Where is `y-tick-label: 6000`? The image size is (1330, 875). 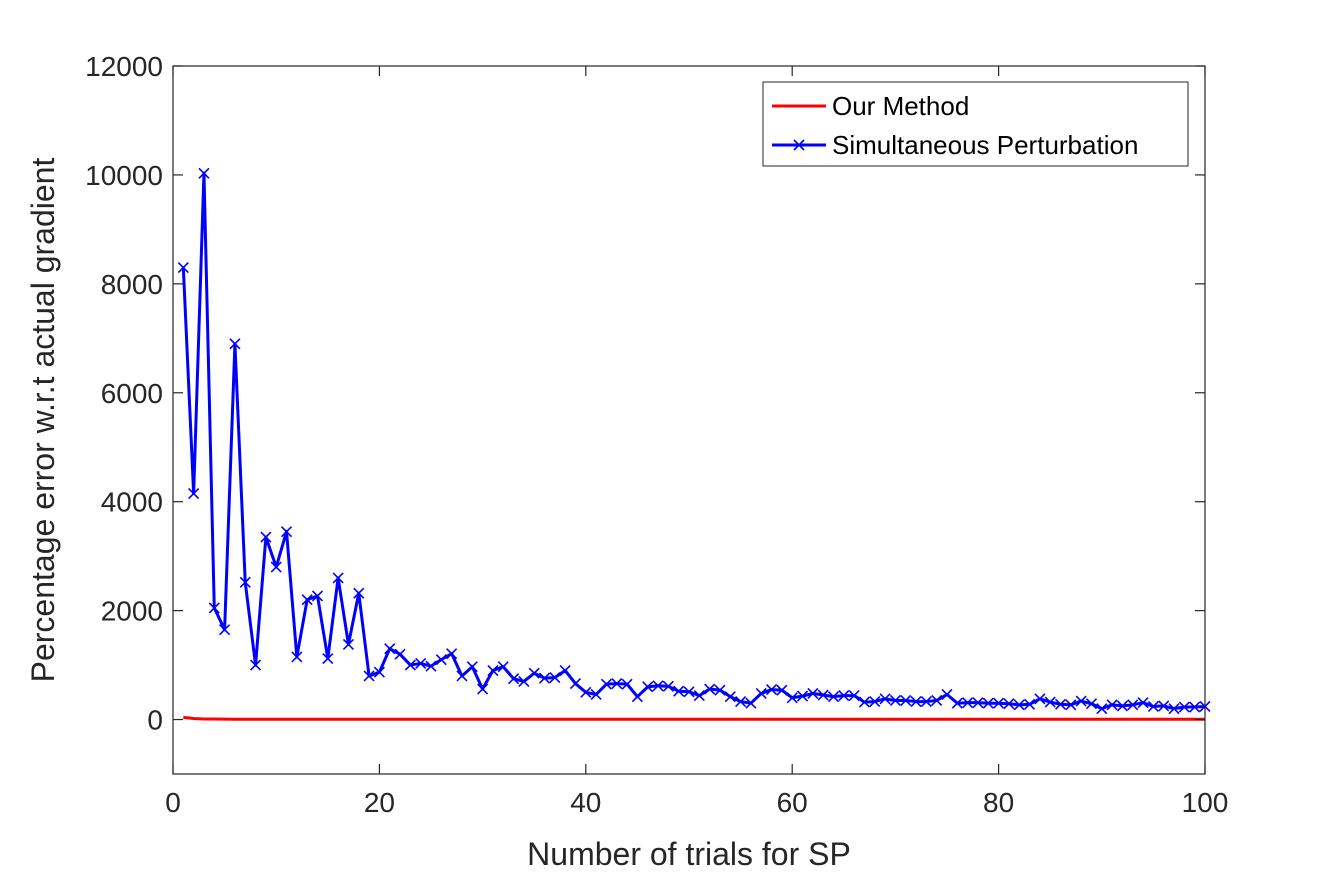
y-tick-label: 6000 is located at coordinates (132, 393).